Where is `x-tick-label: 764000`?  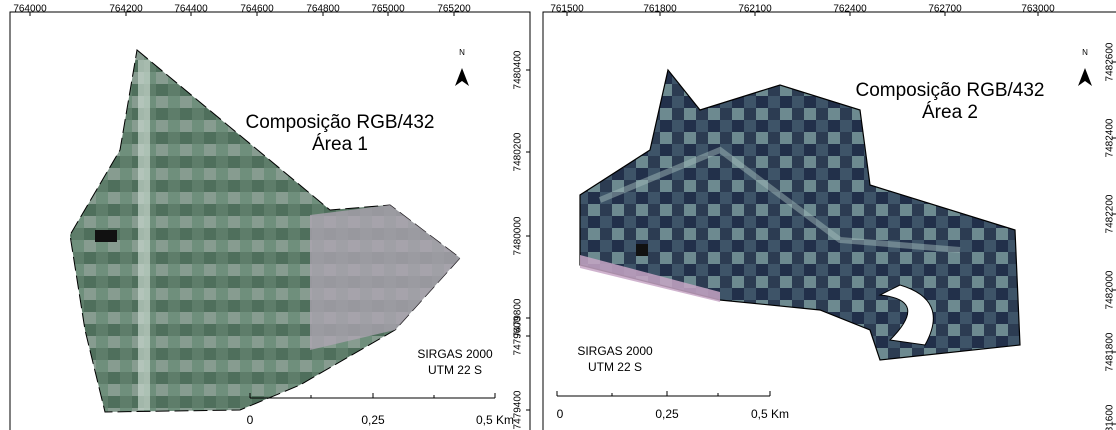 x-tick-label: 764000 is located at coordinates (30, 9).